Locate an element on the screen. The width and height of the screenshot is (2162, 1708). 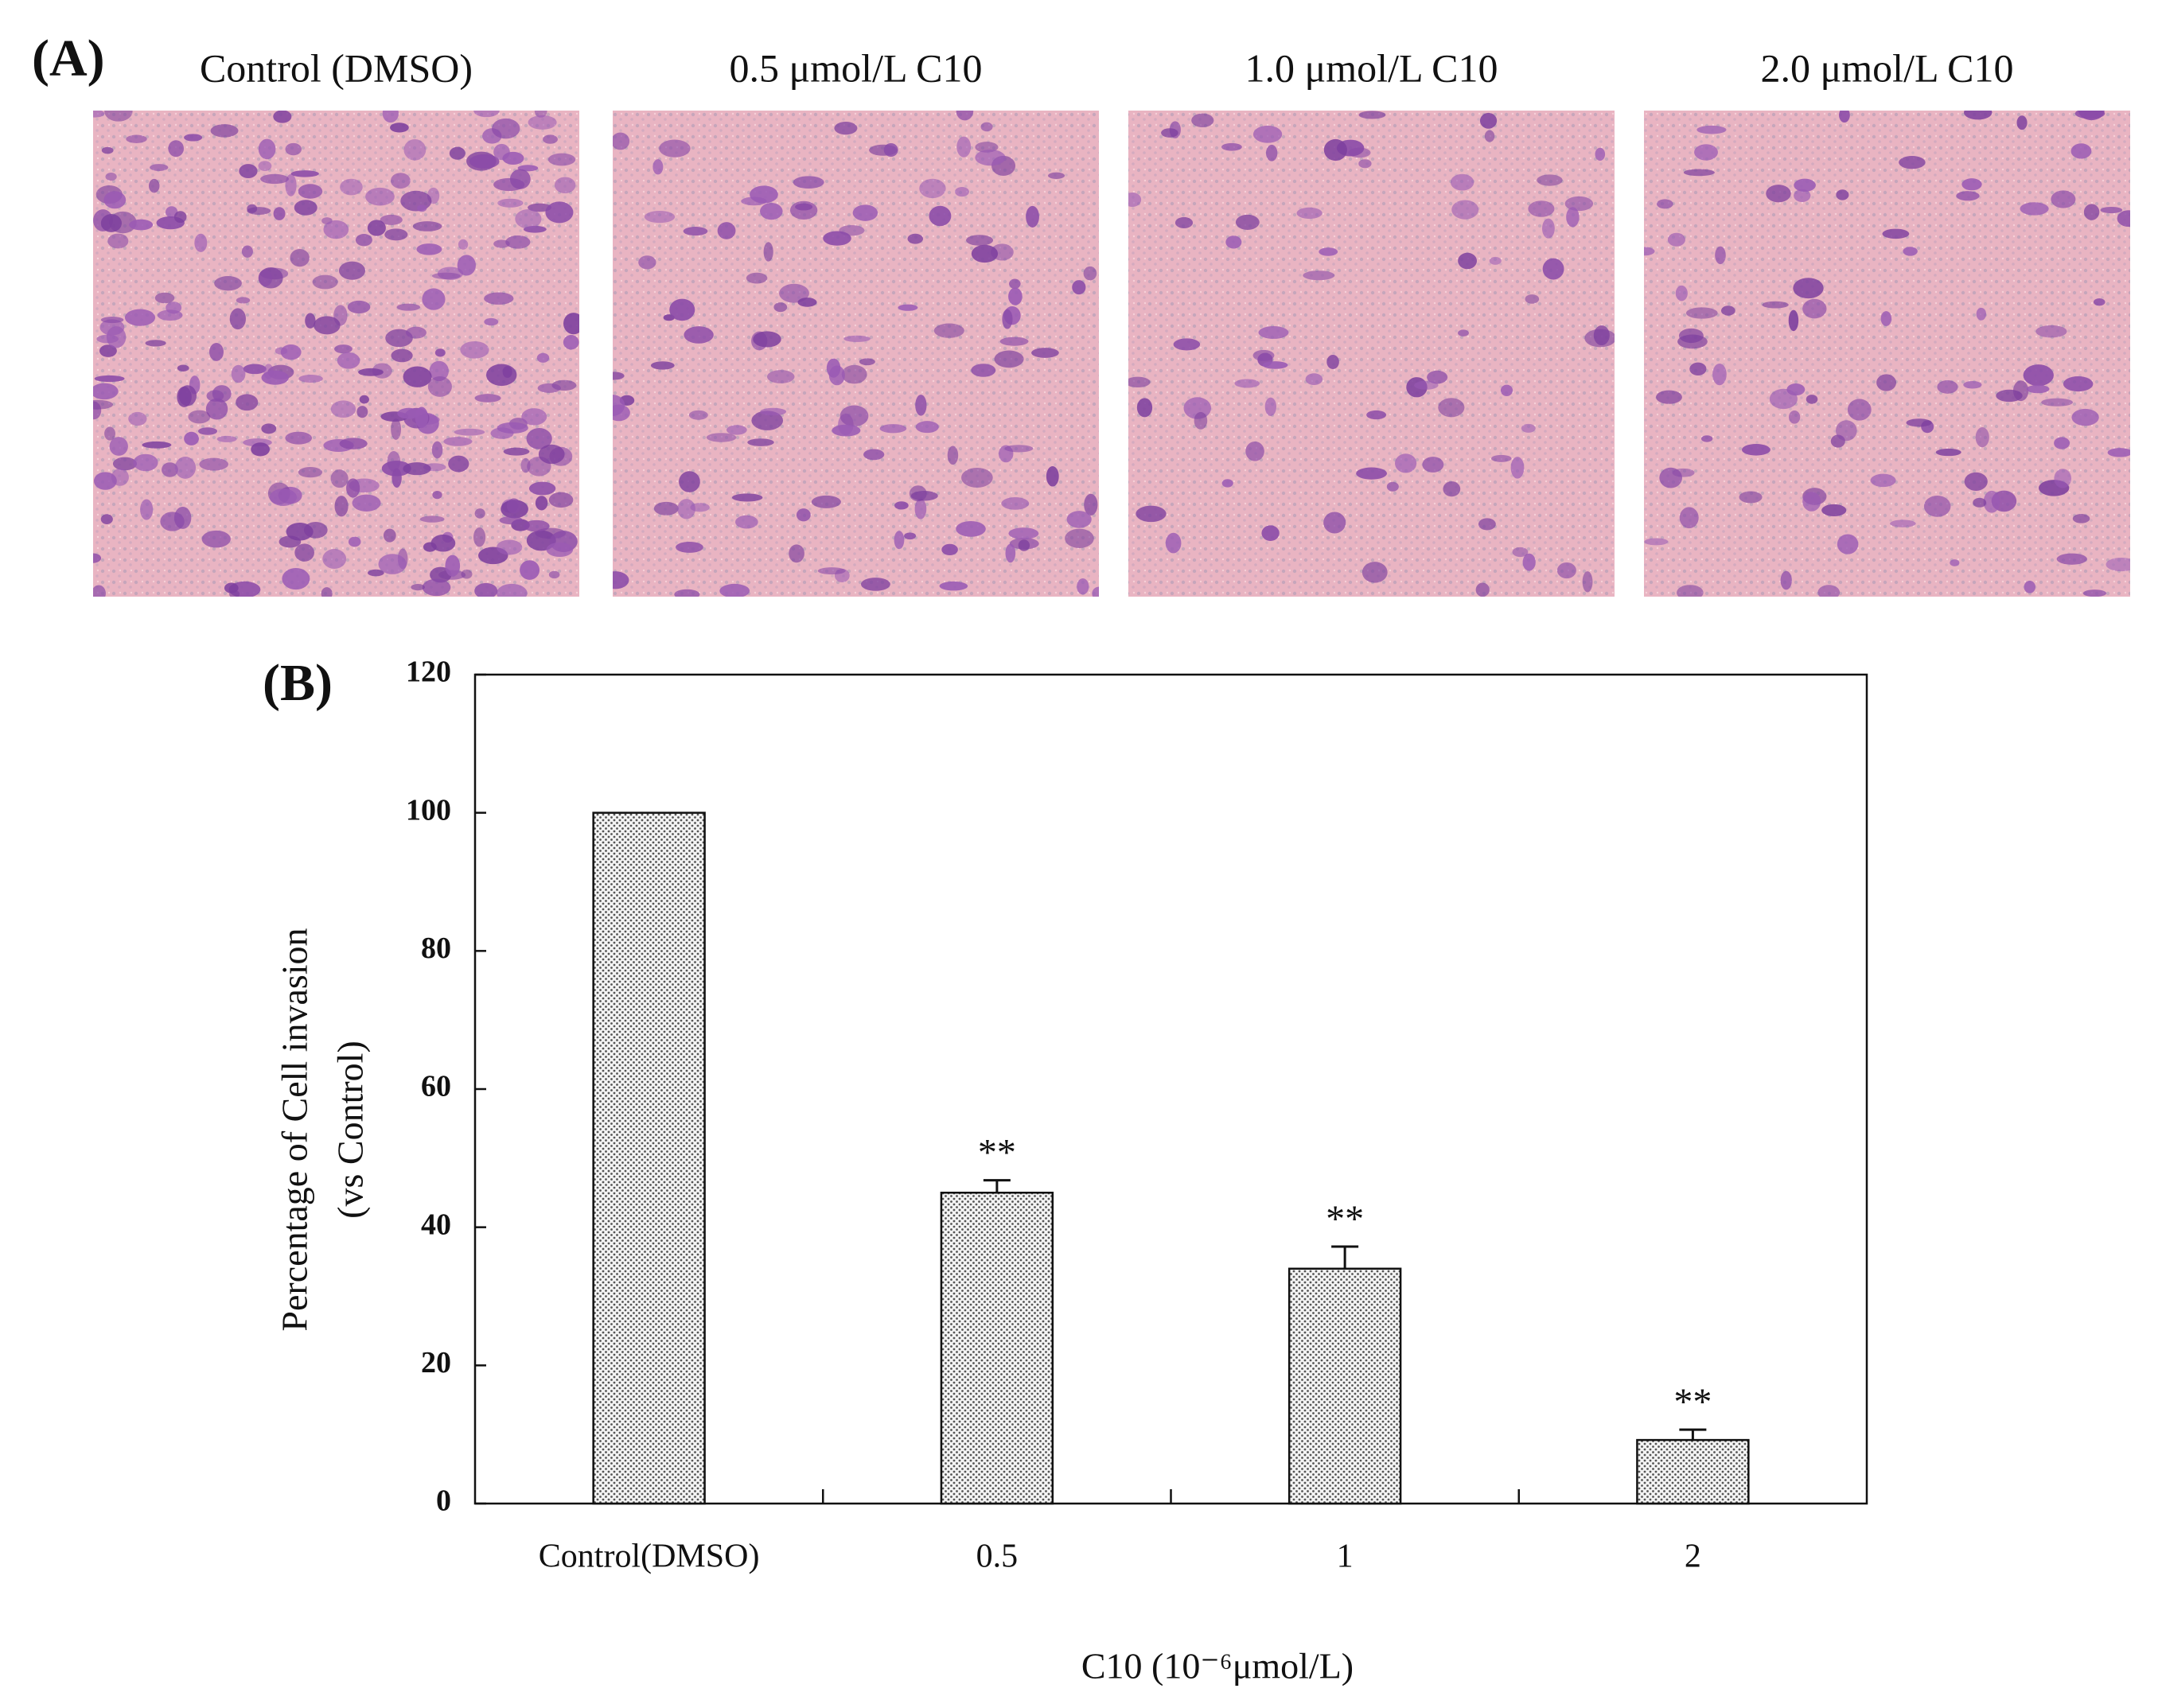
y-tick-label: 20 is located at coordinates (436, 1362).